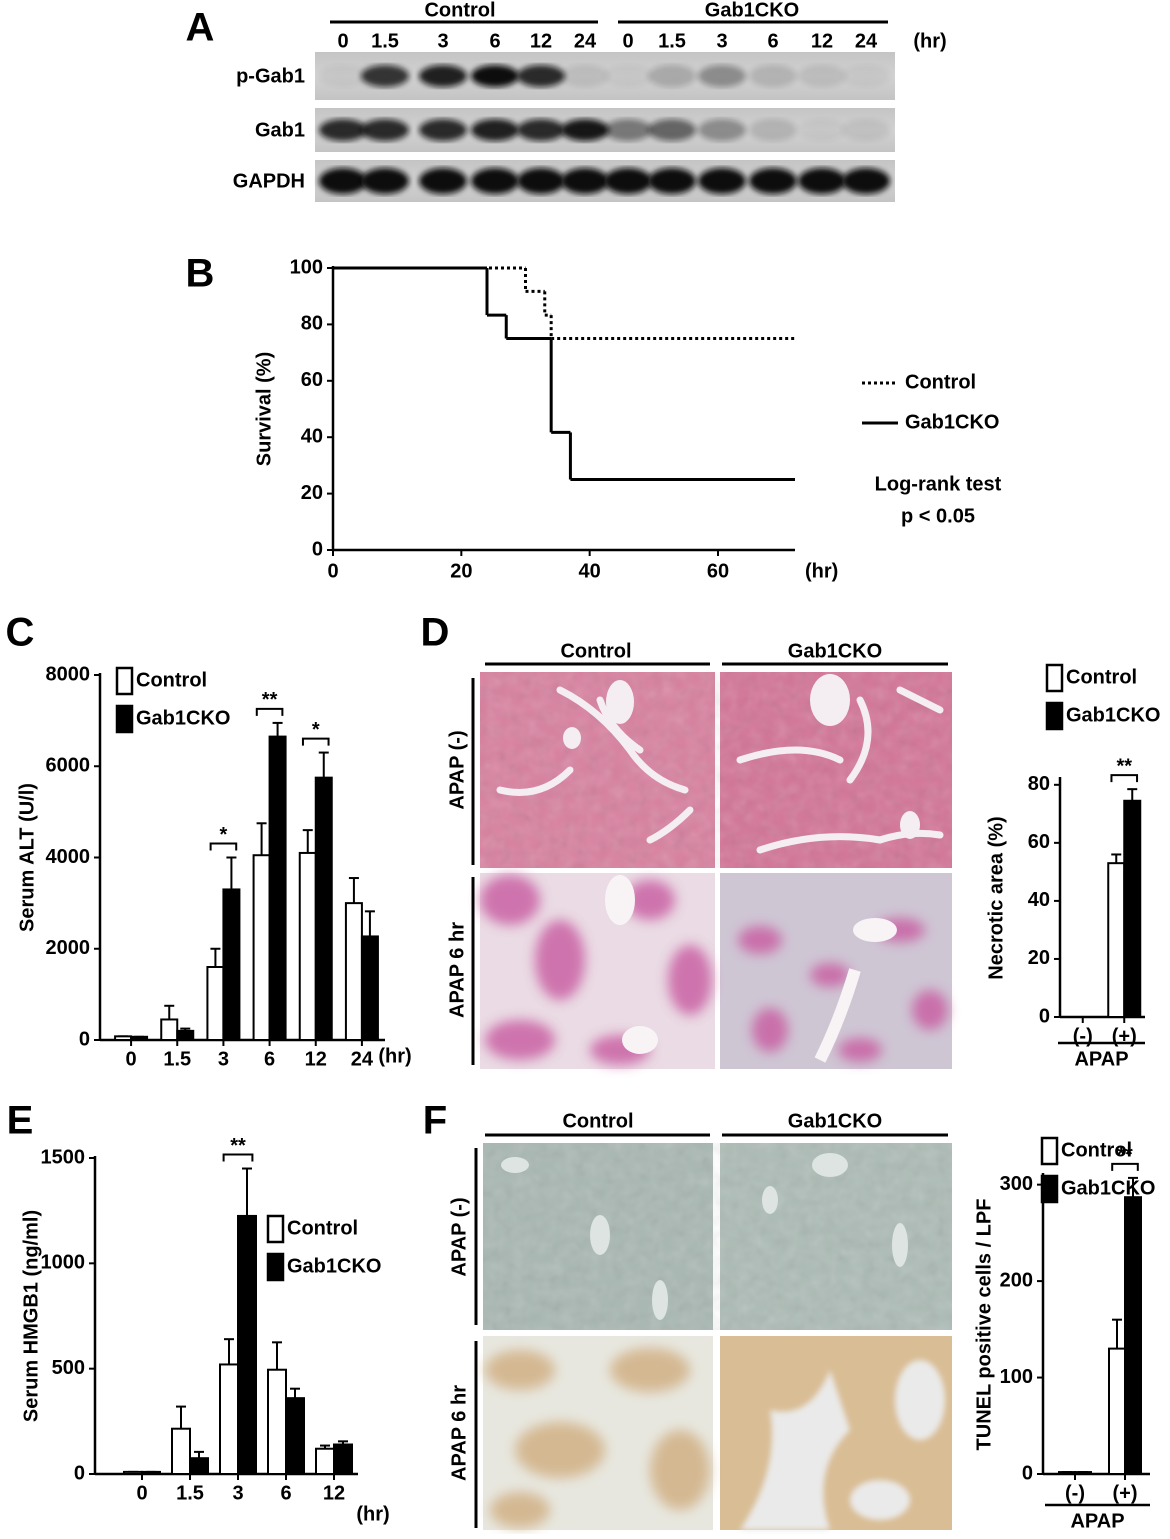 This screenshot has height=1539, width=1170. What do you see at coordinates (435, 633) in the screenshot?
I see `panel-letter: D` at bounding box center [435, 633].